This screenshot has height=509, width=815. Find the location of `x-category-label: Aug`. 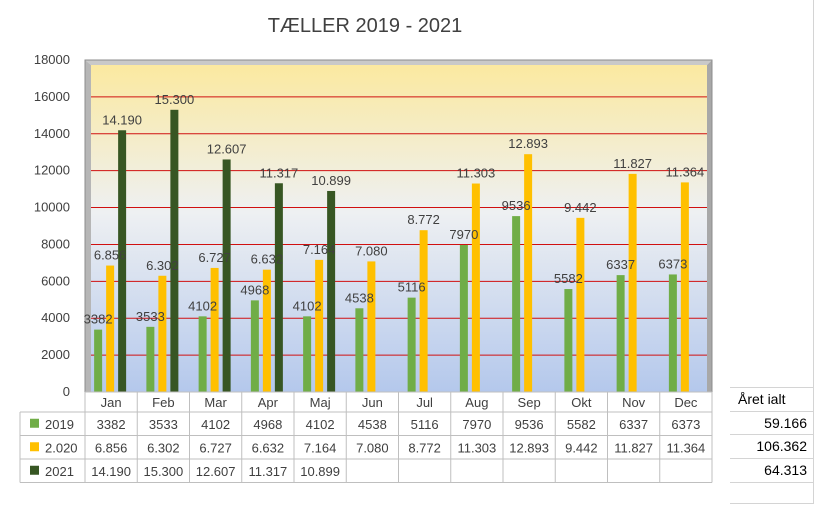

x-category-label: Aug is located at coordinates (476, 402).